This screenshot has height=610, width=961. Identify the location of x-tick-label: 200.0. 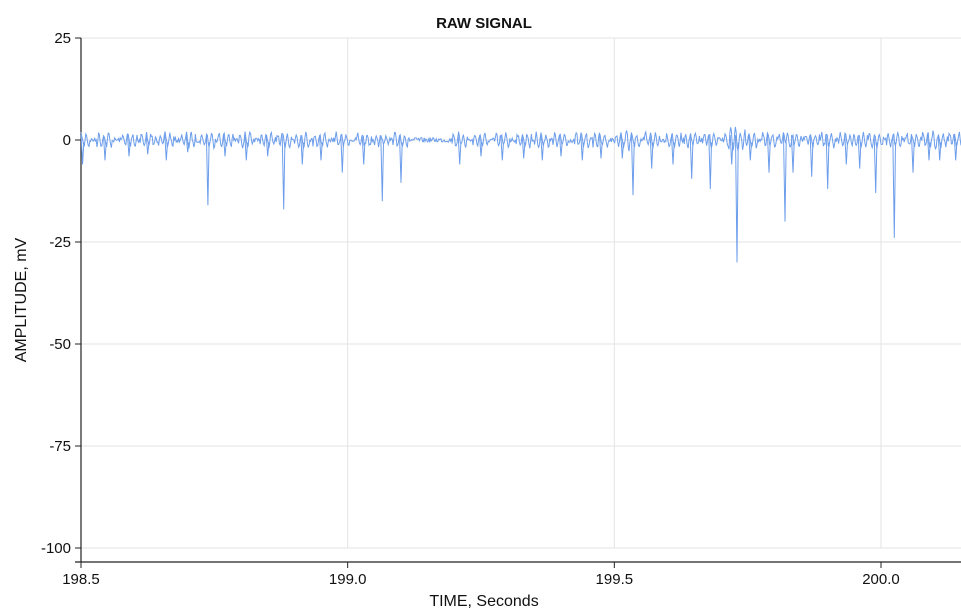
(881, 579).